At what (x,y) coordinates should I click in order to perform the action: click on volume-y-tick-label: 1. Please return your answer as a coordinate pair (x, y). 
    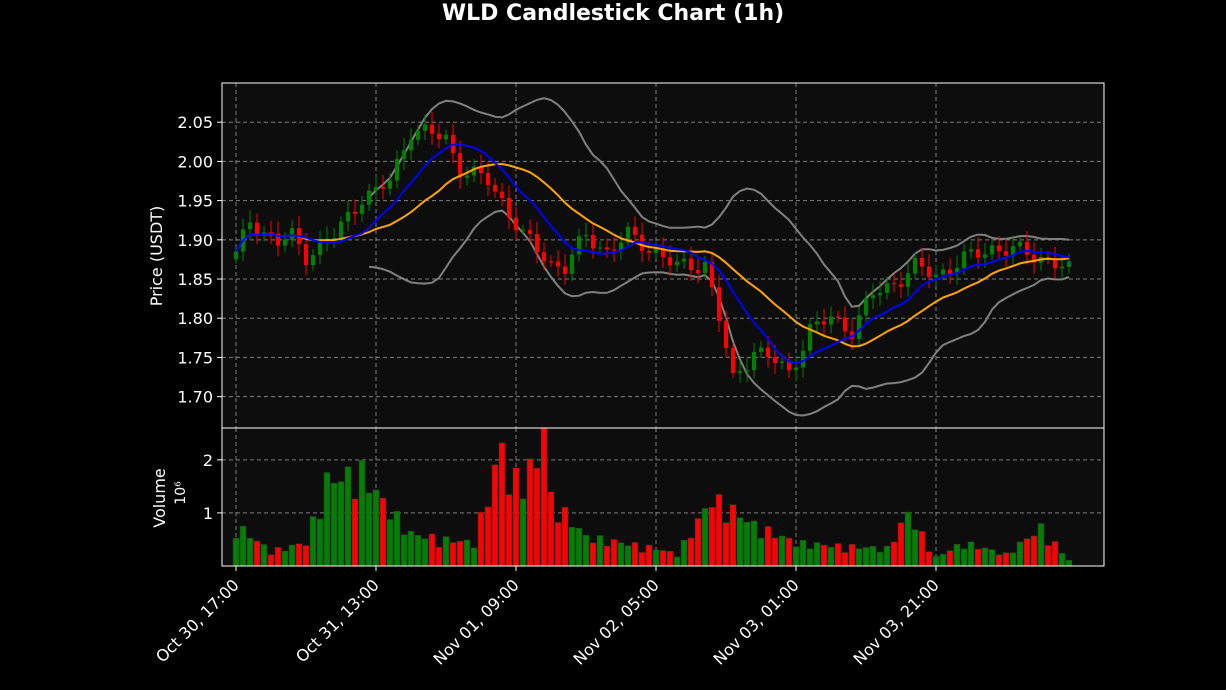
    Looking at the image, I should click on (208, 513).